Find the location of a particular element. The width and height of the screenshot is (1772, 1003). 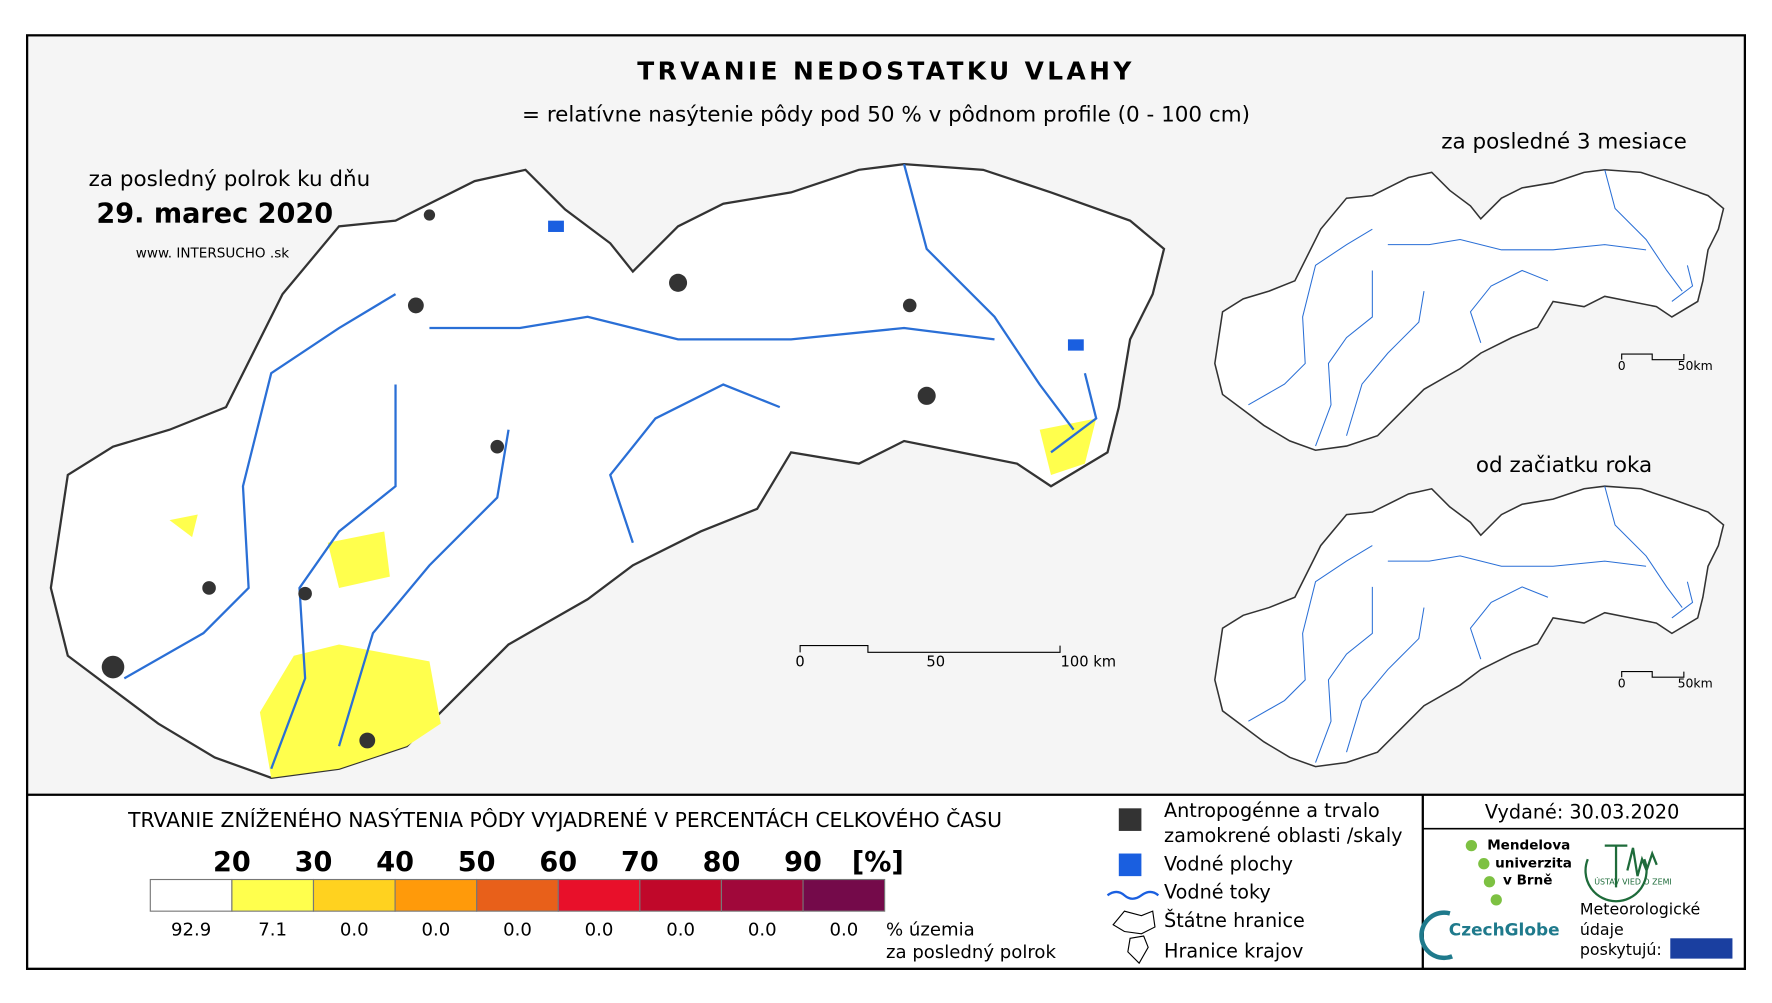

share-label: % územia is located at coordinates (930, 929).